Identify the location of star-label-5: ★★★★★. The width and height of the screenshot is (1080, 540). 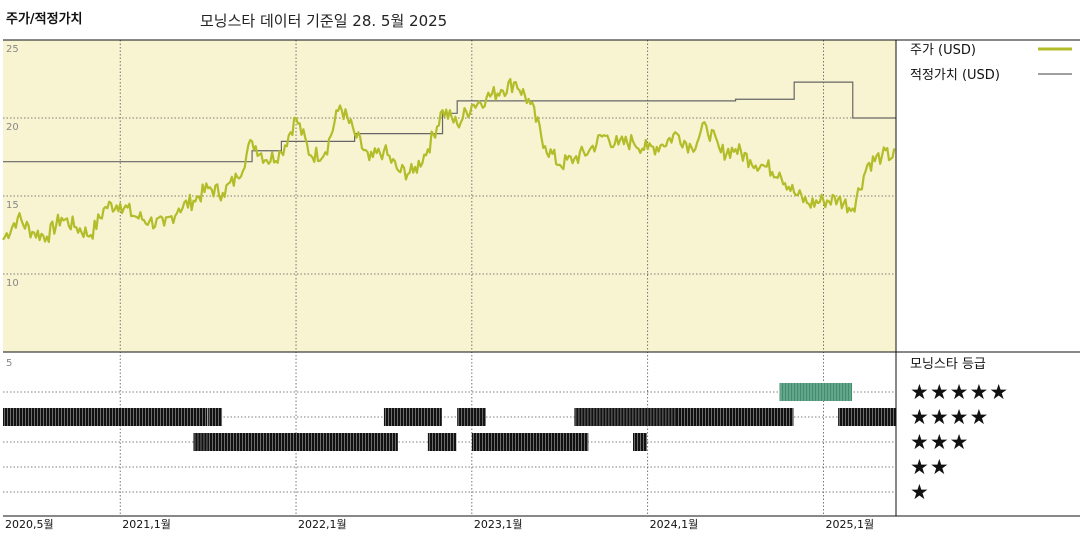
(959, 392).